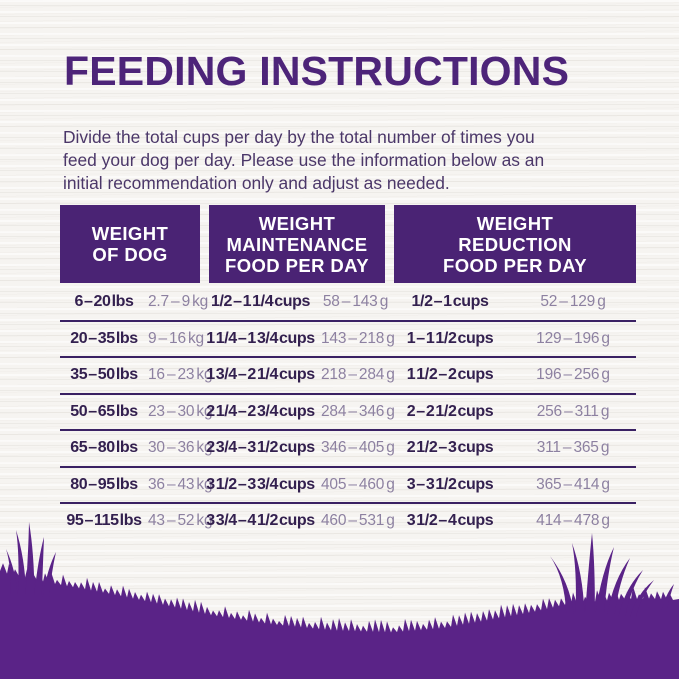  I want to click on cell-maintenance-cups: 2 3/4 – 3 1/2 cups, so click(260, 448).